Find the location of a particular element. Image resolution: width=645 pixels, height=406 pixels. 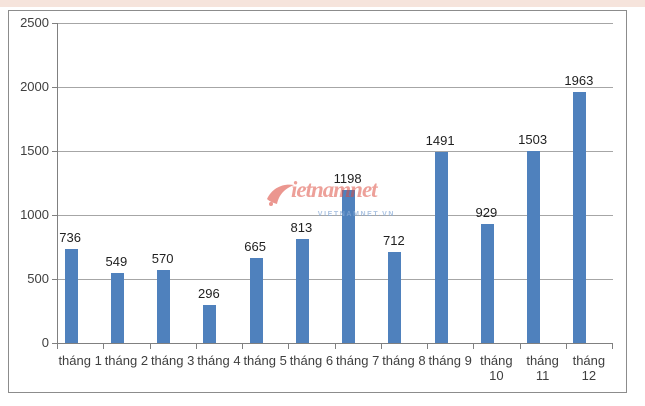

x-category-label: tháng 3 is located at coordinates (172, 360).